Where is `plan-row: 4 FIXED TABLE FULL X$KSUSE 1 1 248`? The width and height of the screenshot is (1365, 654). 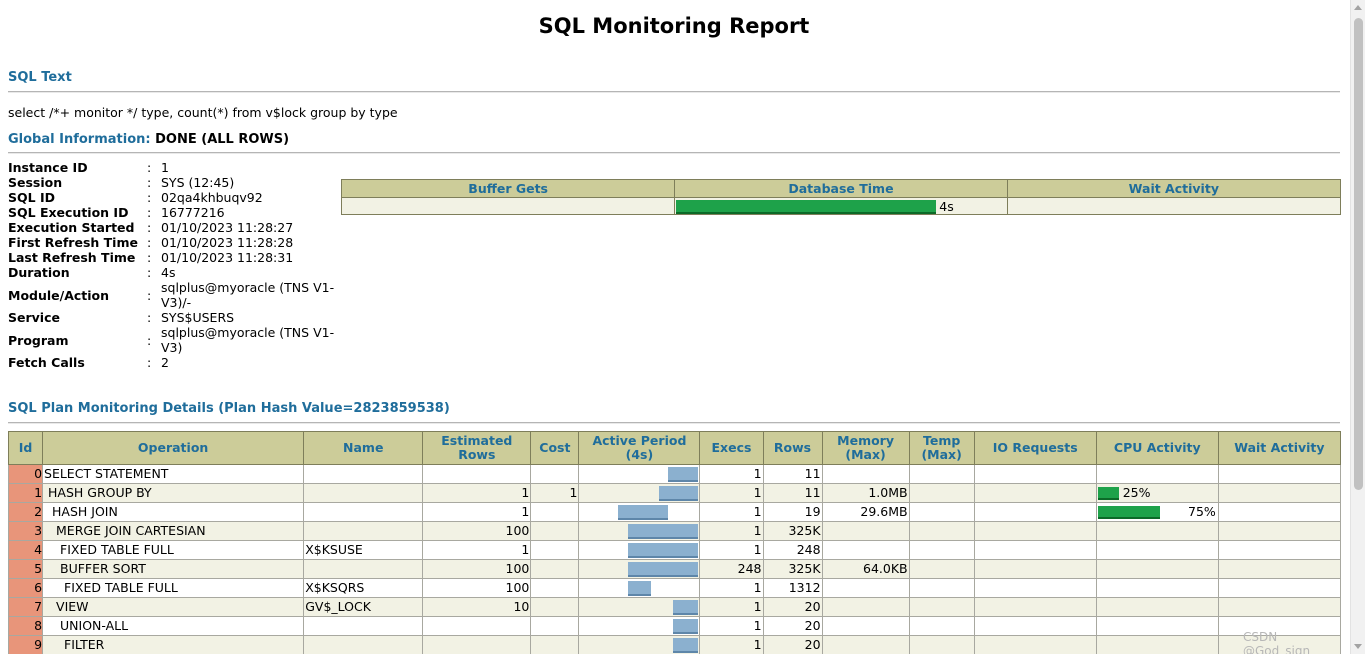 plan-row: 4 FIXED TABLE FULL X$KSUSE 1 1 248 is located at coordinates (674, 550).